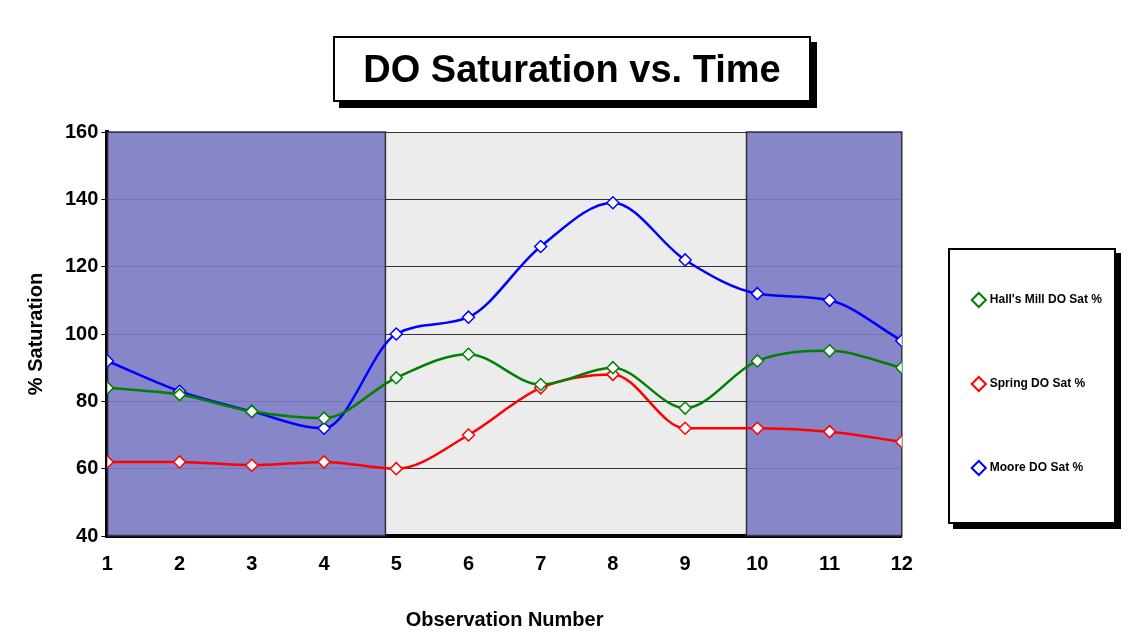 This screenshot has width=1136, height=642. I want to click on y-tick-label: 120, so click(81, 265).